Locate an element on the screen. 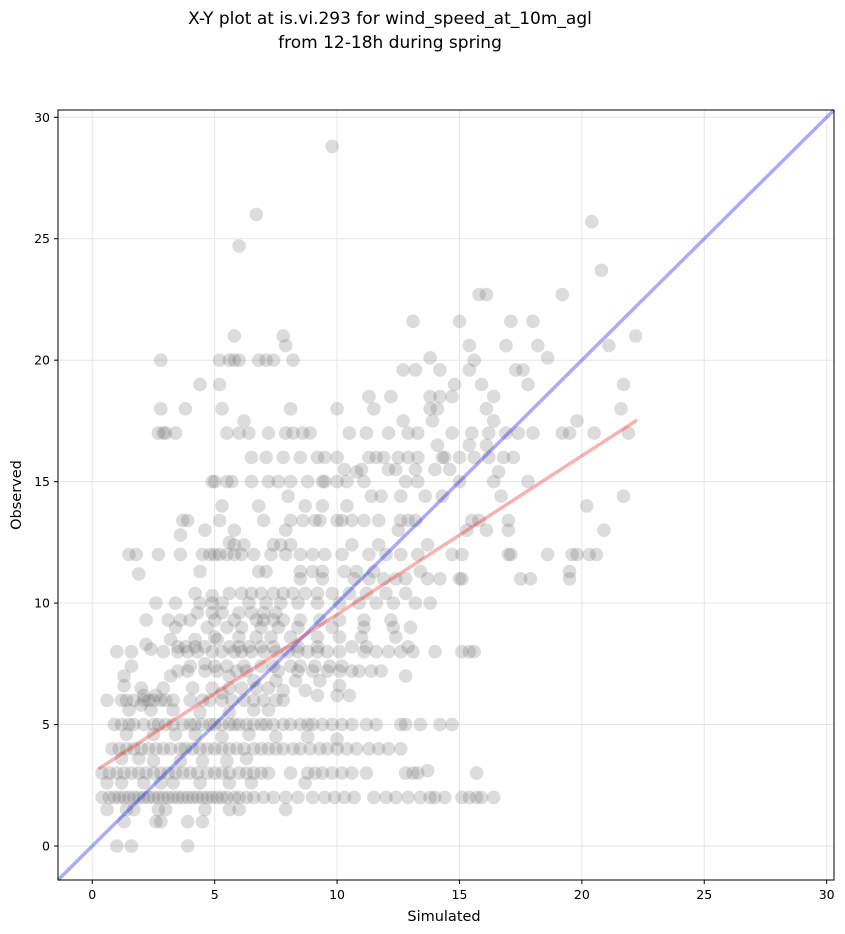 The width and height of the screenshot is (845, 934). y-tick-label: 5 is located at coordinates (46, 724).